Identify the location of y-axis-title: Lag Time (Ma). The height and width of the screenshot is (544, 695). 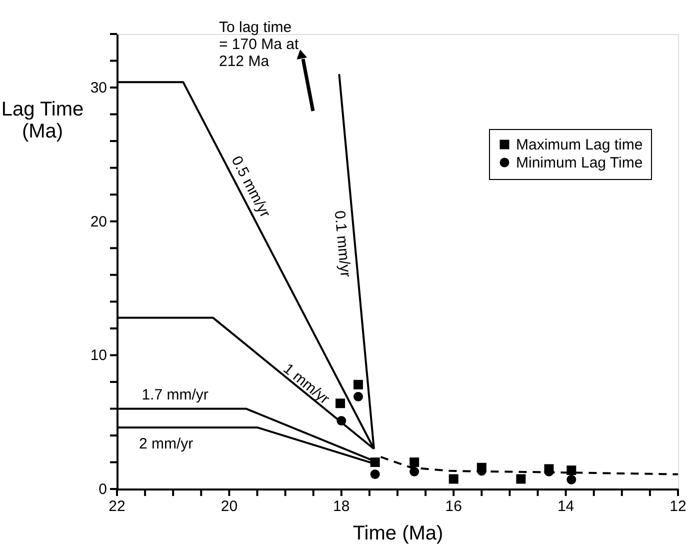
(42, 120).